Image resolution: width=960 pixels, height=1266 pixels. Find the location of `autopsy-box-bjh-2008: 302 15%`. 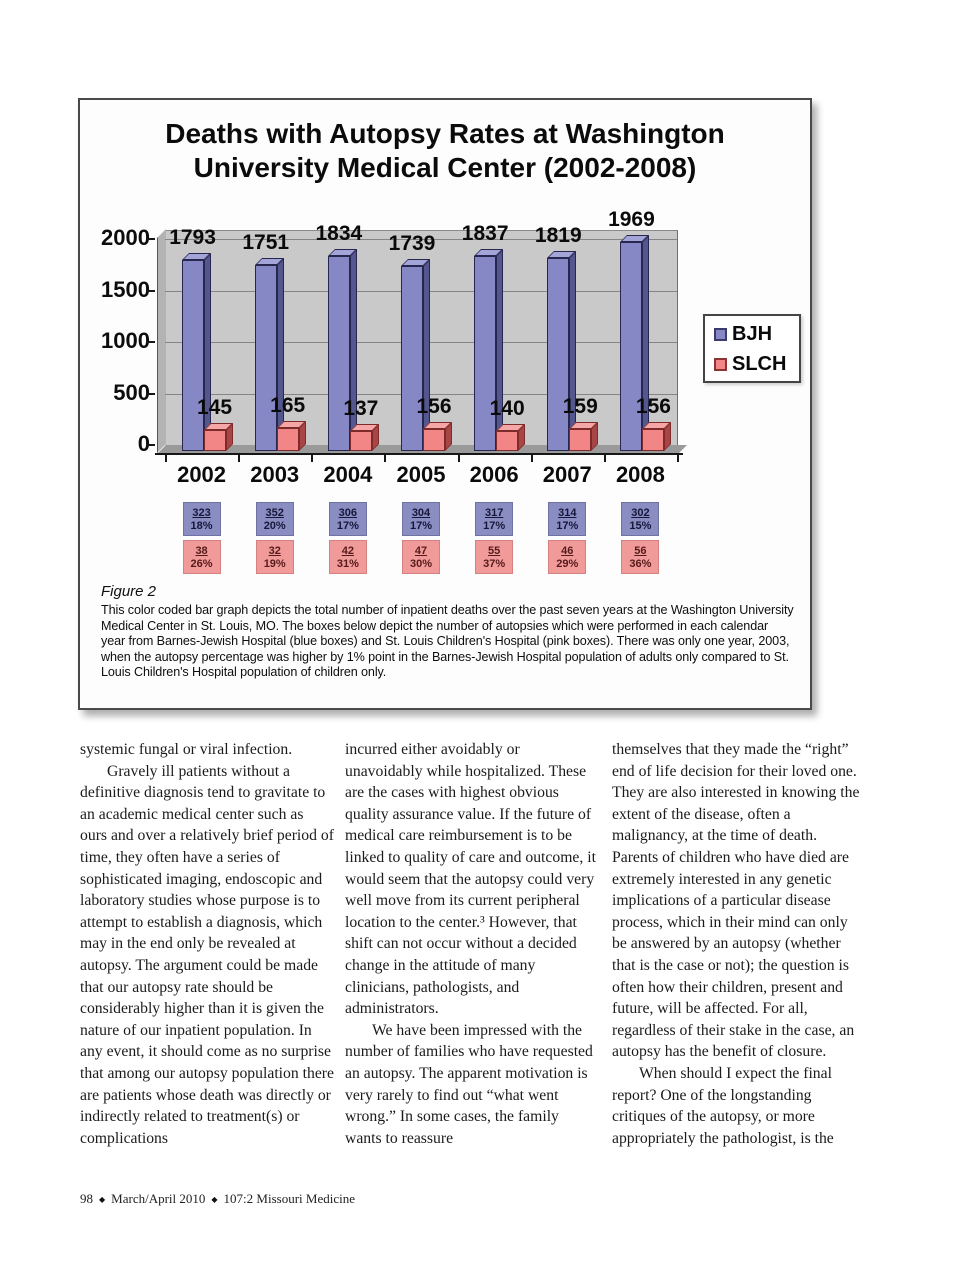

autopsy-box-bjh-2008: 302 15% is located at coordinates (640, 519).